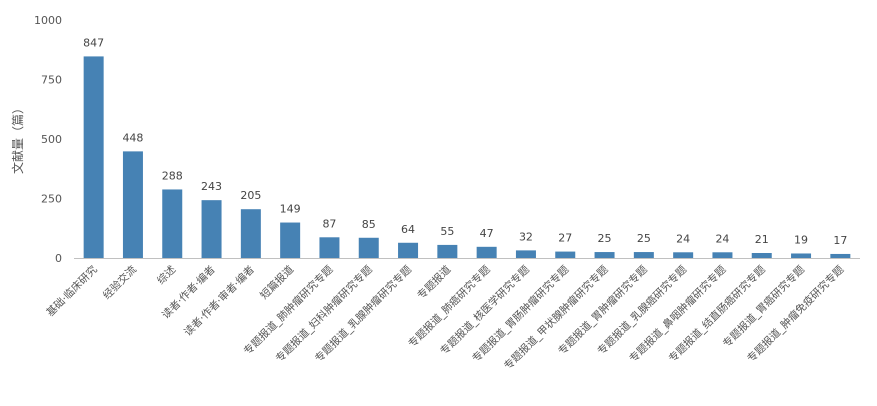 The height and width of the screenshot is (406, 877). Describe the element at coordinates (565, 238) in the screenshot. I see `data-label: 27` at that location.